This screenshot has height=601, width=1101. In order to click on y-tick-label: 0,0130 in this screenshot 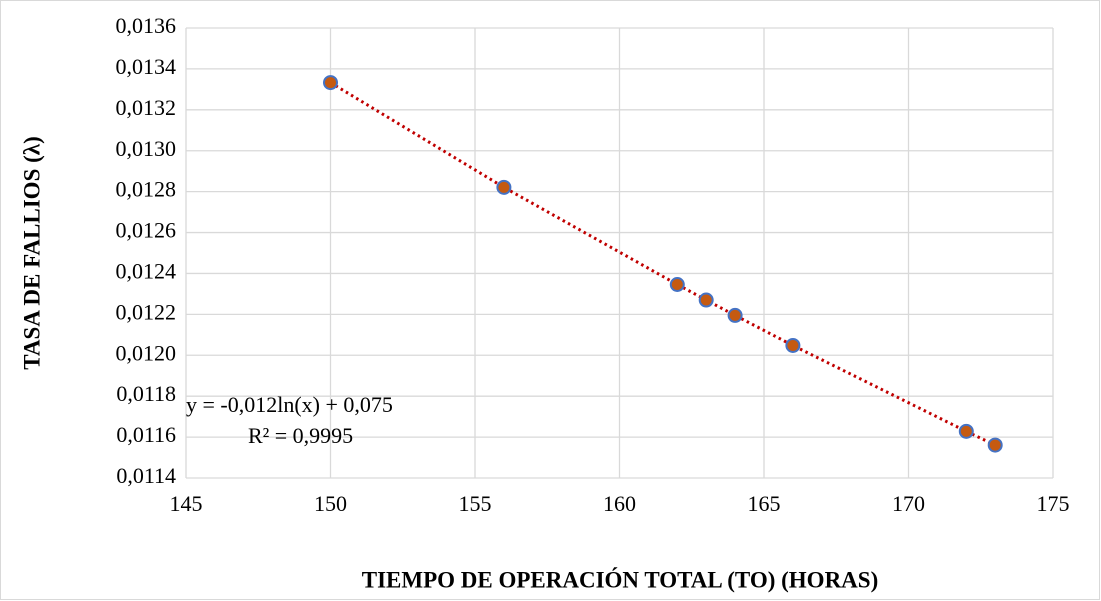, I will do `click(146, 148)`.